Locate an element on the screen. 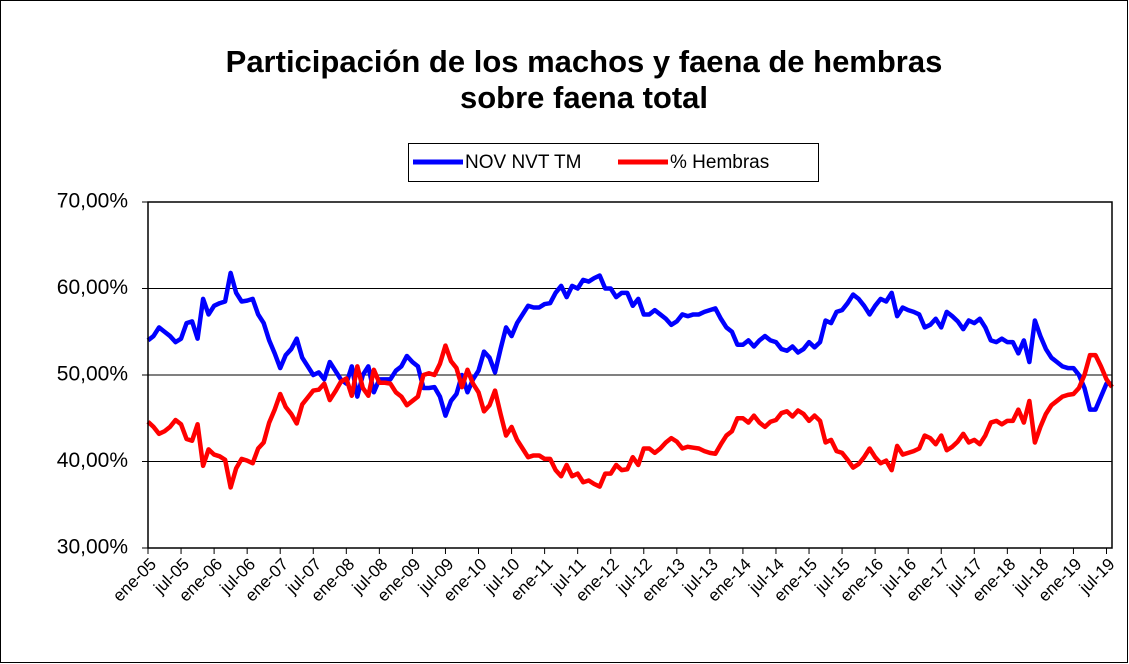 This screenshot has height=664, width=1129. chart-title: sobre faena total is located at coordinates (584, 97).